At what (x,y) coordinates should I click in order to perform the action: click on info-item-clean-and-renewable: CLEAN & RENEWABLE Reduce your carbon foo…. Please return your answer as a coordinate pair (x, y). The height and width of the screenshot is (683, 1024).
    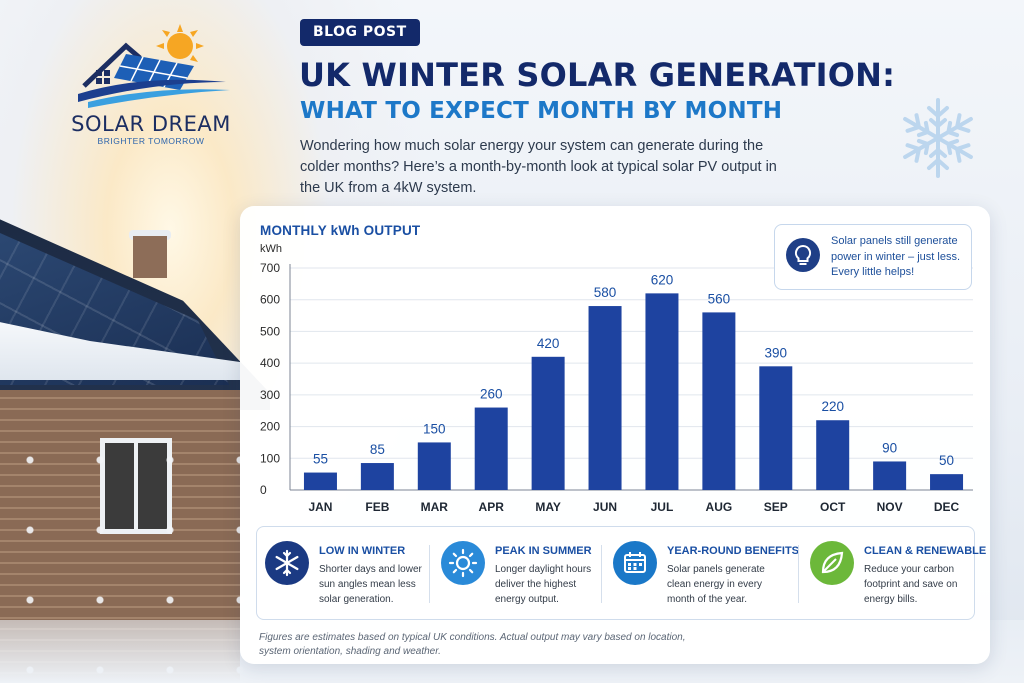
    Looking at the image, I should click on (894, 574).